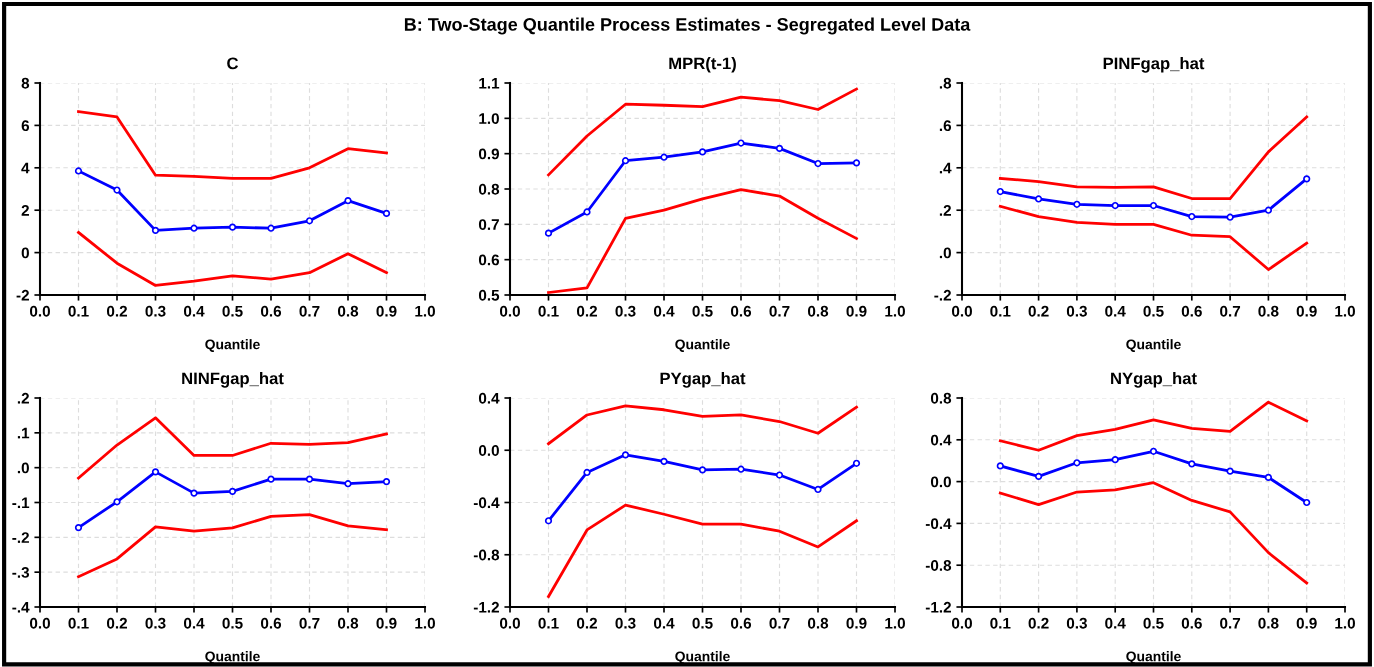 The image size is (1374, 667). Describe the element at coordinates (486, 555) in the screenshot. I see `y-tick-label: -0.8` at that location.